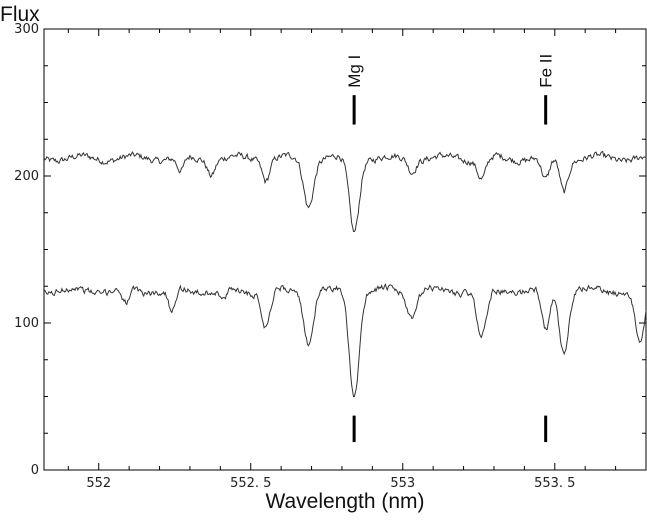  I want to click on y-tick-label: 200, so click(26, 176).